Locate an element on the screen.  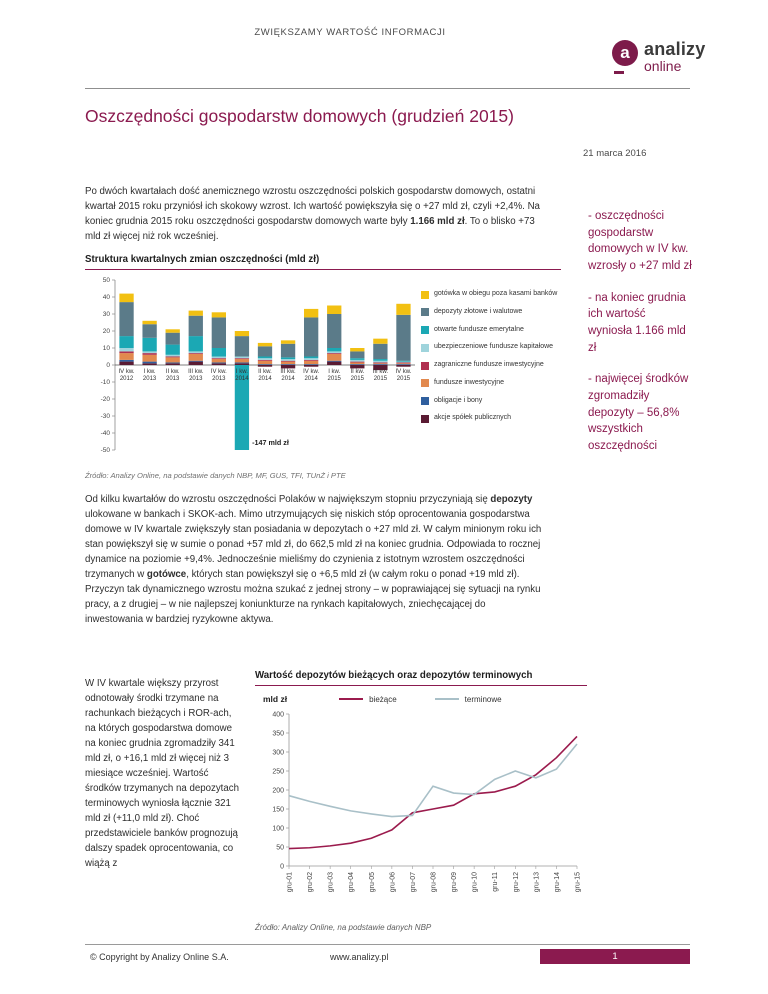
svg-text: gru-06 is located at coordinates (392, 882).